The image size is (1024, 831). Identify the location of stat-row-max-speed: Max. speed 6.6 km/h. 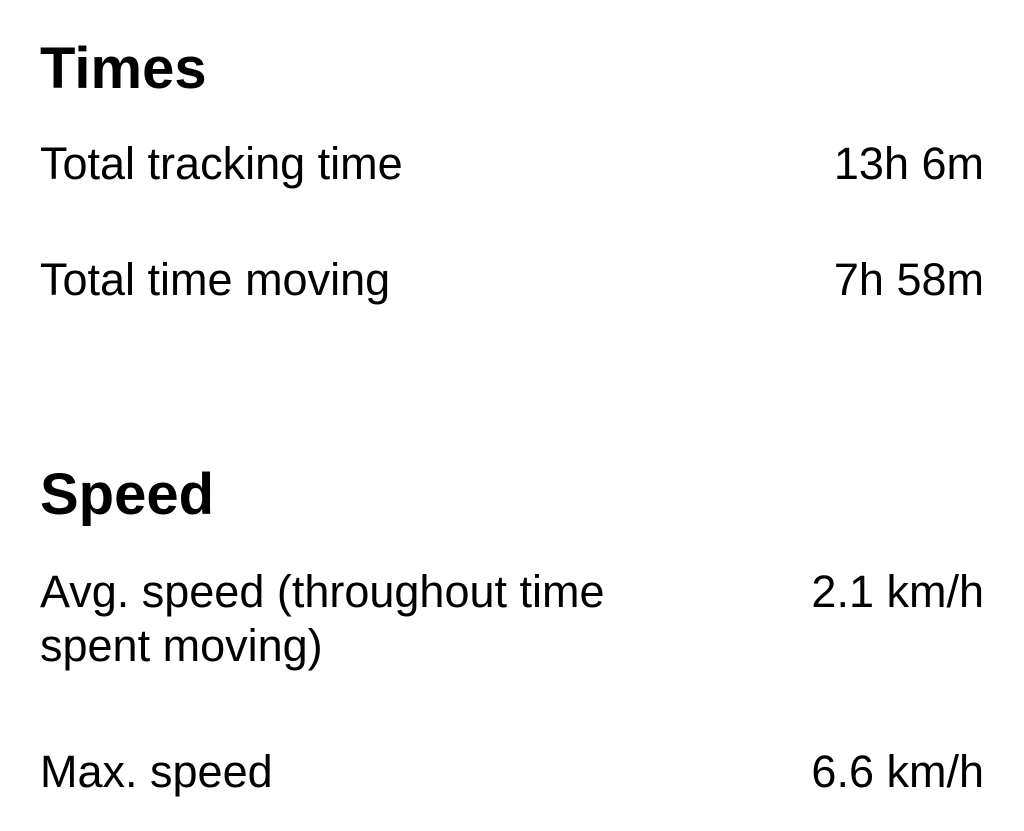
(512, 772).